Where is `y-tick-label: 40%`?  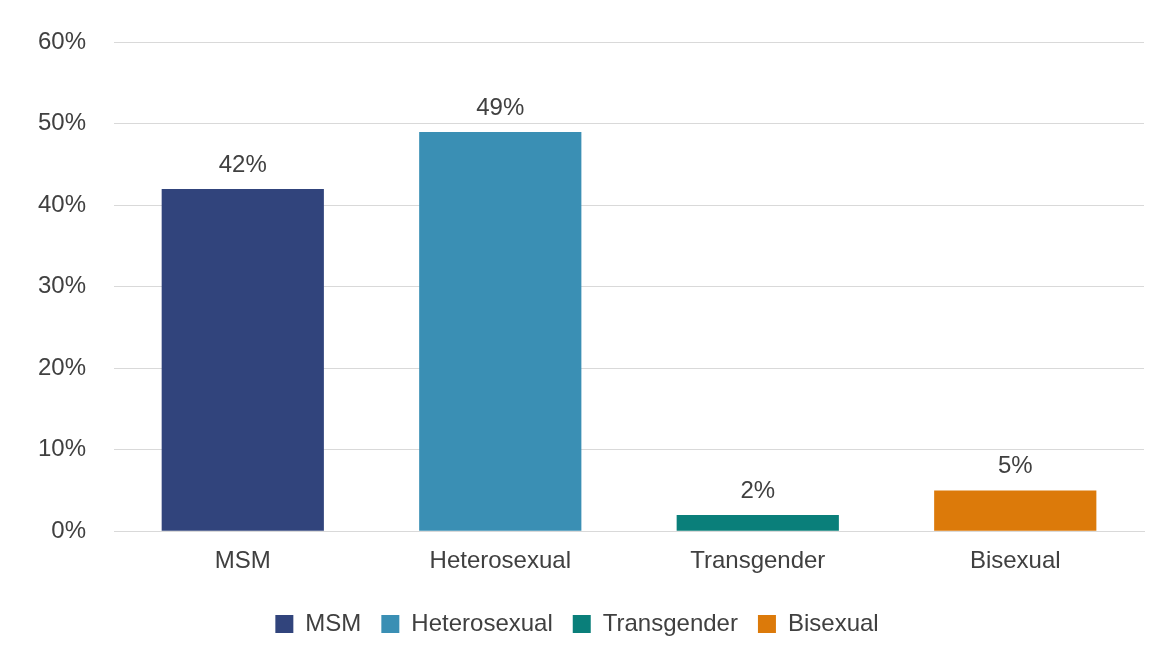 y-tick-label: 40% is located at coordinates (62, 203).